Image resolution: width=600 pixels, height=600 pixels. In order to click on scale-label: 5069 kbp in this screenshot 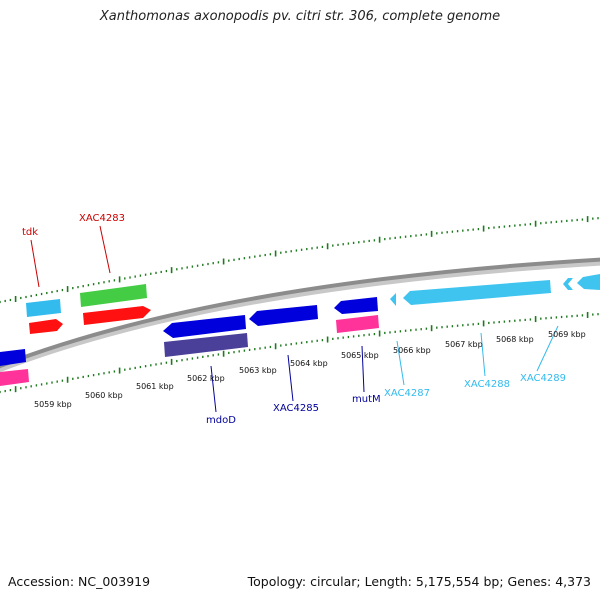, I will do `click(567, 334)`.